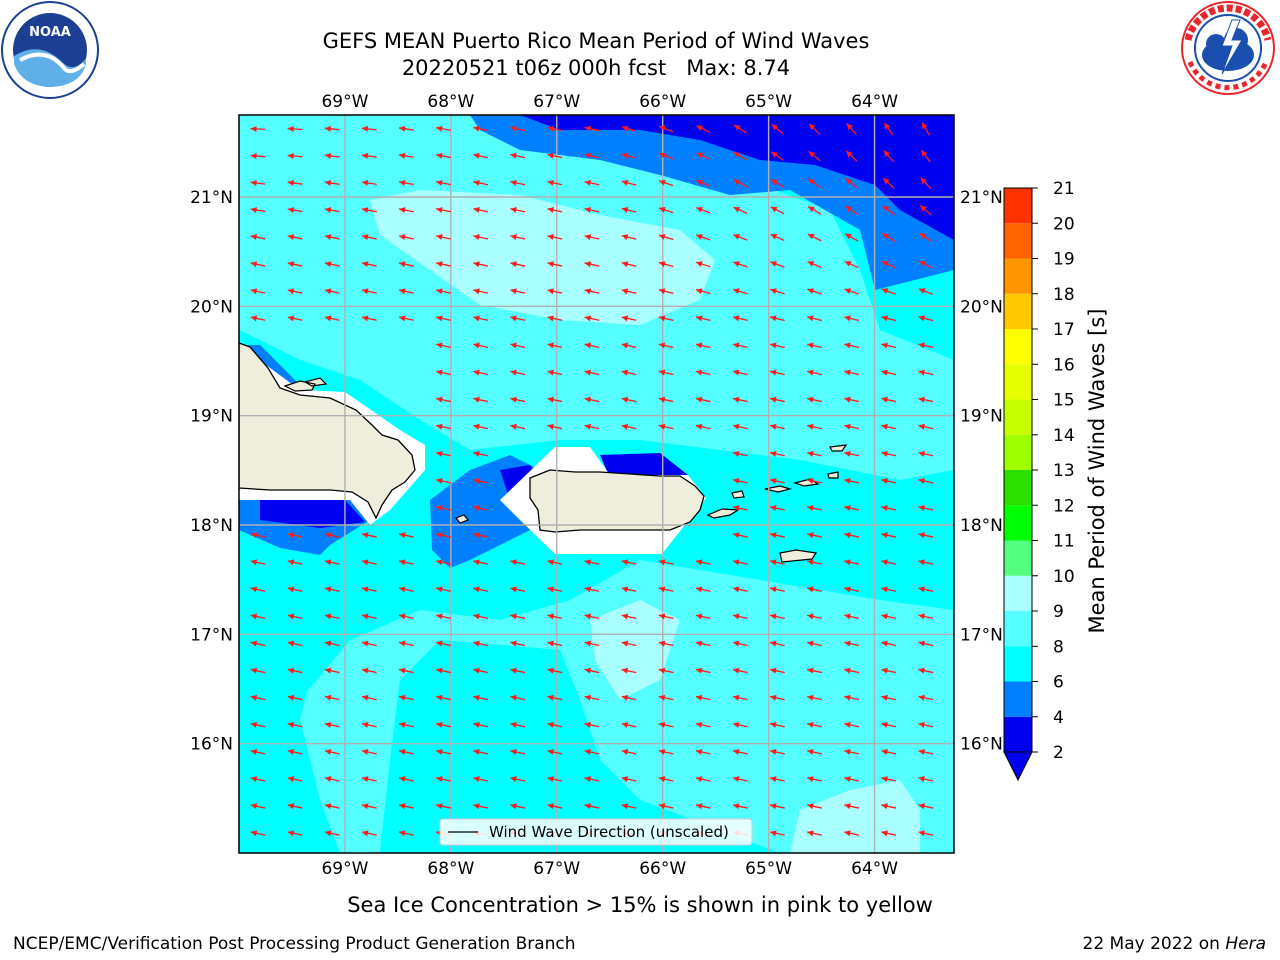  I want to click on colorbar-tick-label: 2, so click(1058, 753).